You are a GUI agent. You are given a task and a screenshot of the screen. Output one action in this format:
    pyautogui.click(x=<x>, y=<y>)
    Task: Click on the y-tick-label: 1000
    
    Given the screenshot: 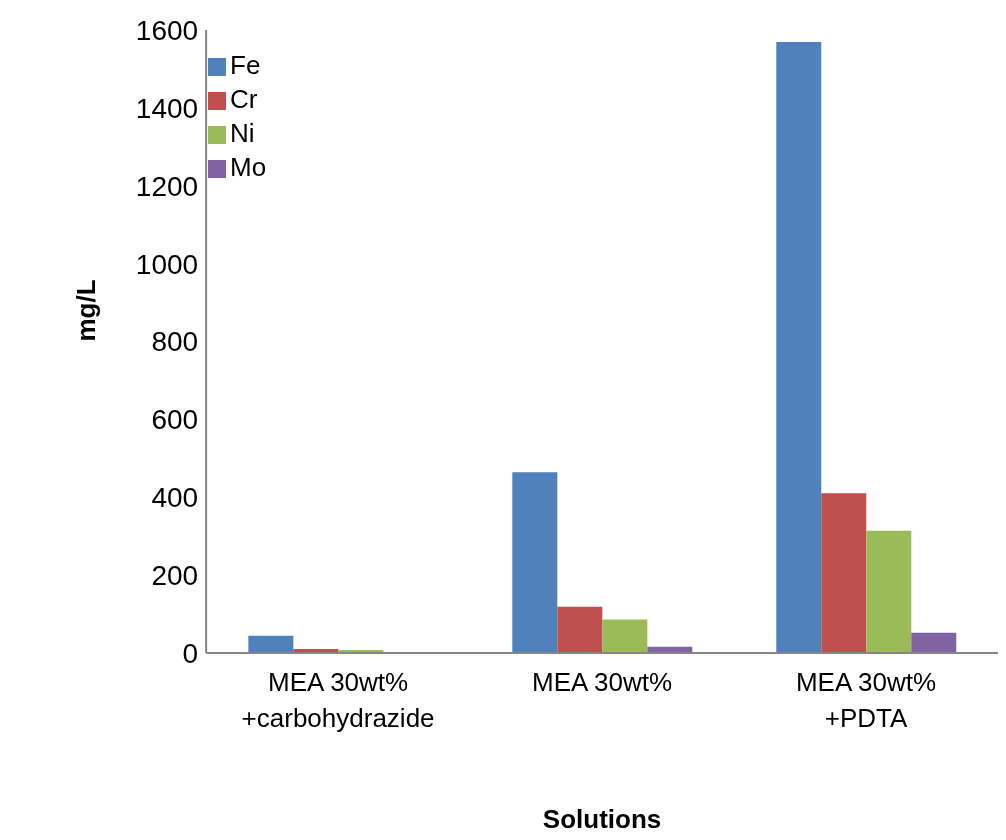 What is the action you would take?
    pyautogui.click(x=167, y=264)
    